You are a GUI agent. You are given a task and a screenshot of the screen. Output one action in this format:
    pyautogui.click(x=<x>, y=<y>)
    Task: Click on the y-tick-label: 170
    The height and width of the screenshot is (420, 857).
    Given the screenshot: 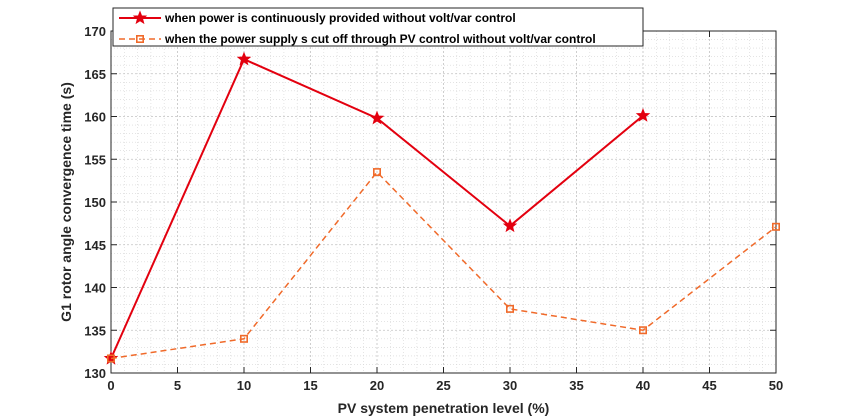 What is the action you would take?
    pyautogui.click(x=95, y=31)
    